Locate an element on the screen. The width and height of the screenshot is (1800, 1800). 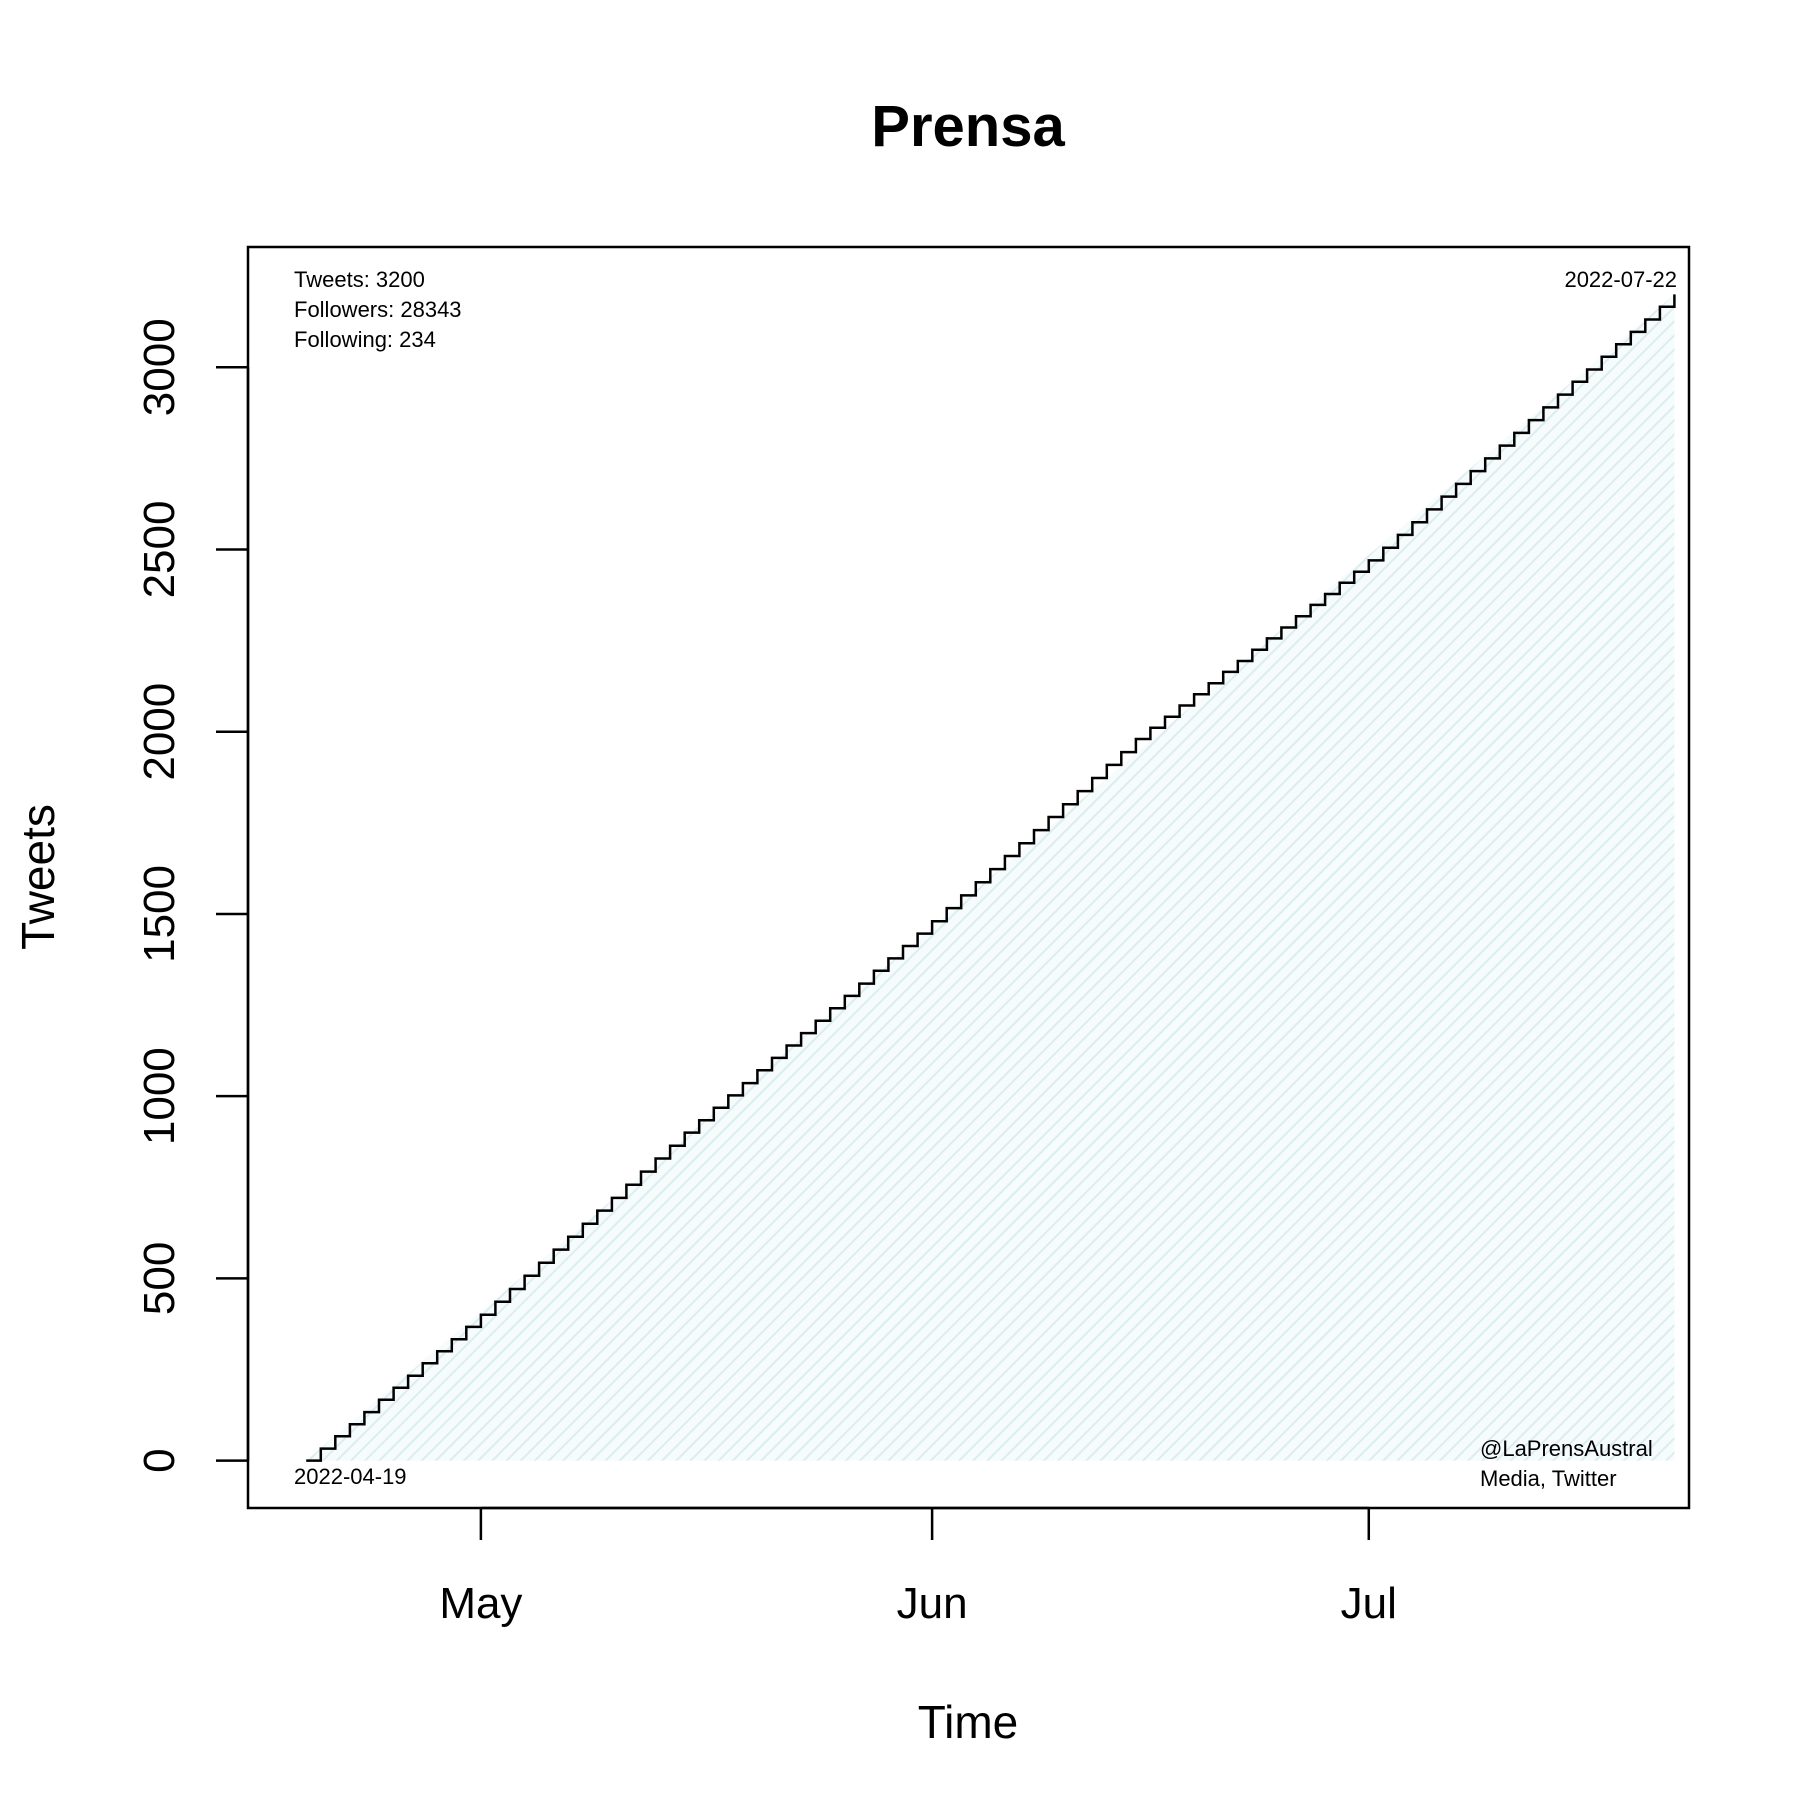
followers-count-label: Followers: 28343 is located at coordinates (378, 309).